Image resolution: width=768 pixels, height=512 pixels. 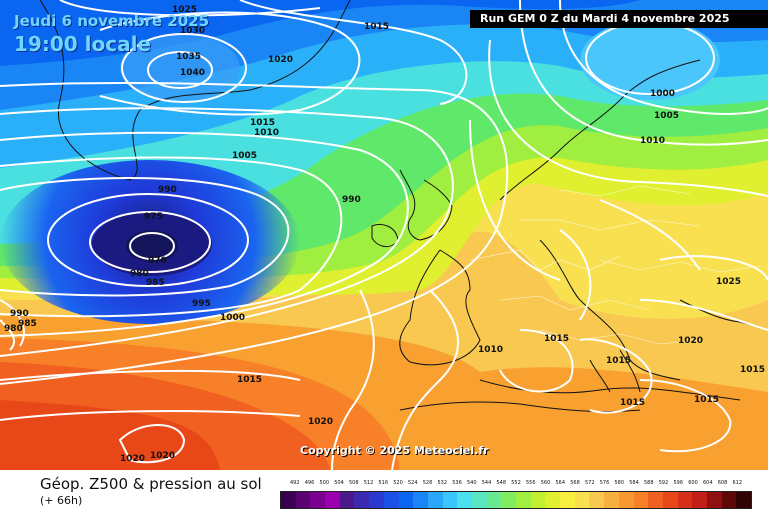 I want to click on legend-value: 556, so click(x=530, y=483).